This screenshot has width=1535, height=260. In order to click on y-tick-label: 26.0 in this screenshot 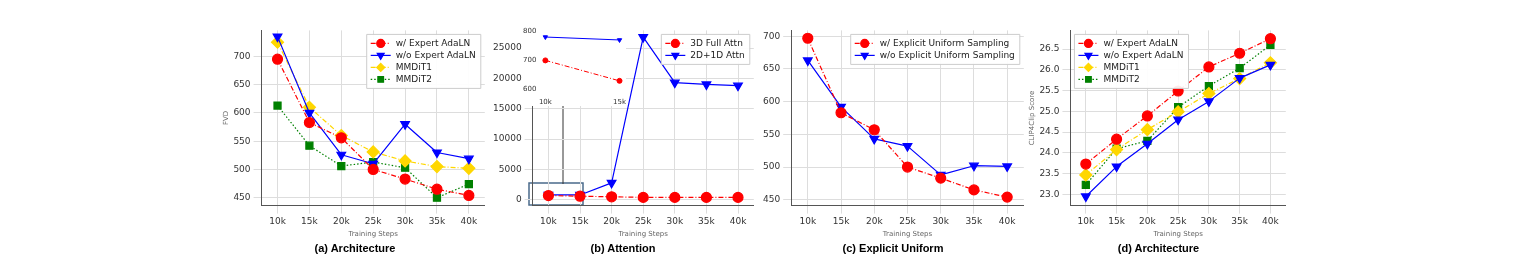, I will do `click(1049, 69)`.